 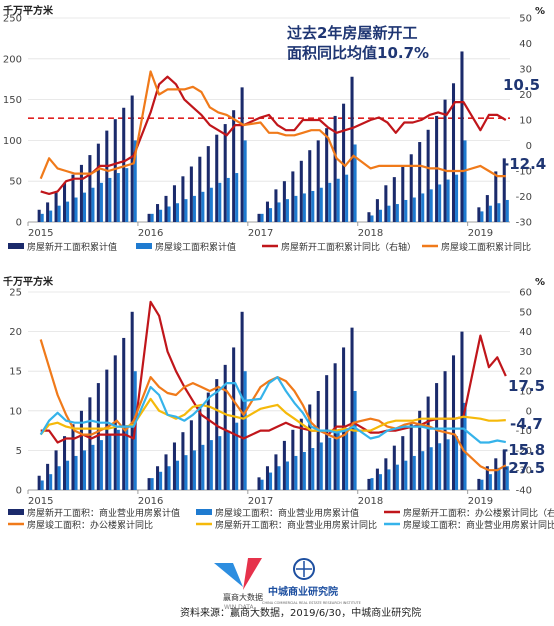 I want to click on windata-logo-mark-right, so click(x=252, y=574).